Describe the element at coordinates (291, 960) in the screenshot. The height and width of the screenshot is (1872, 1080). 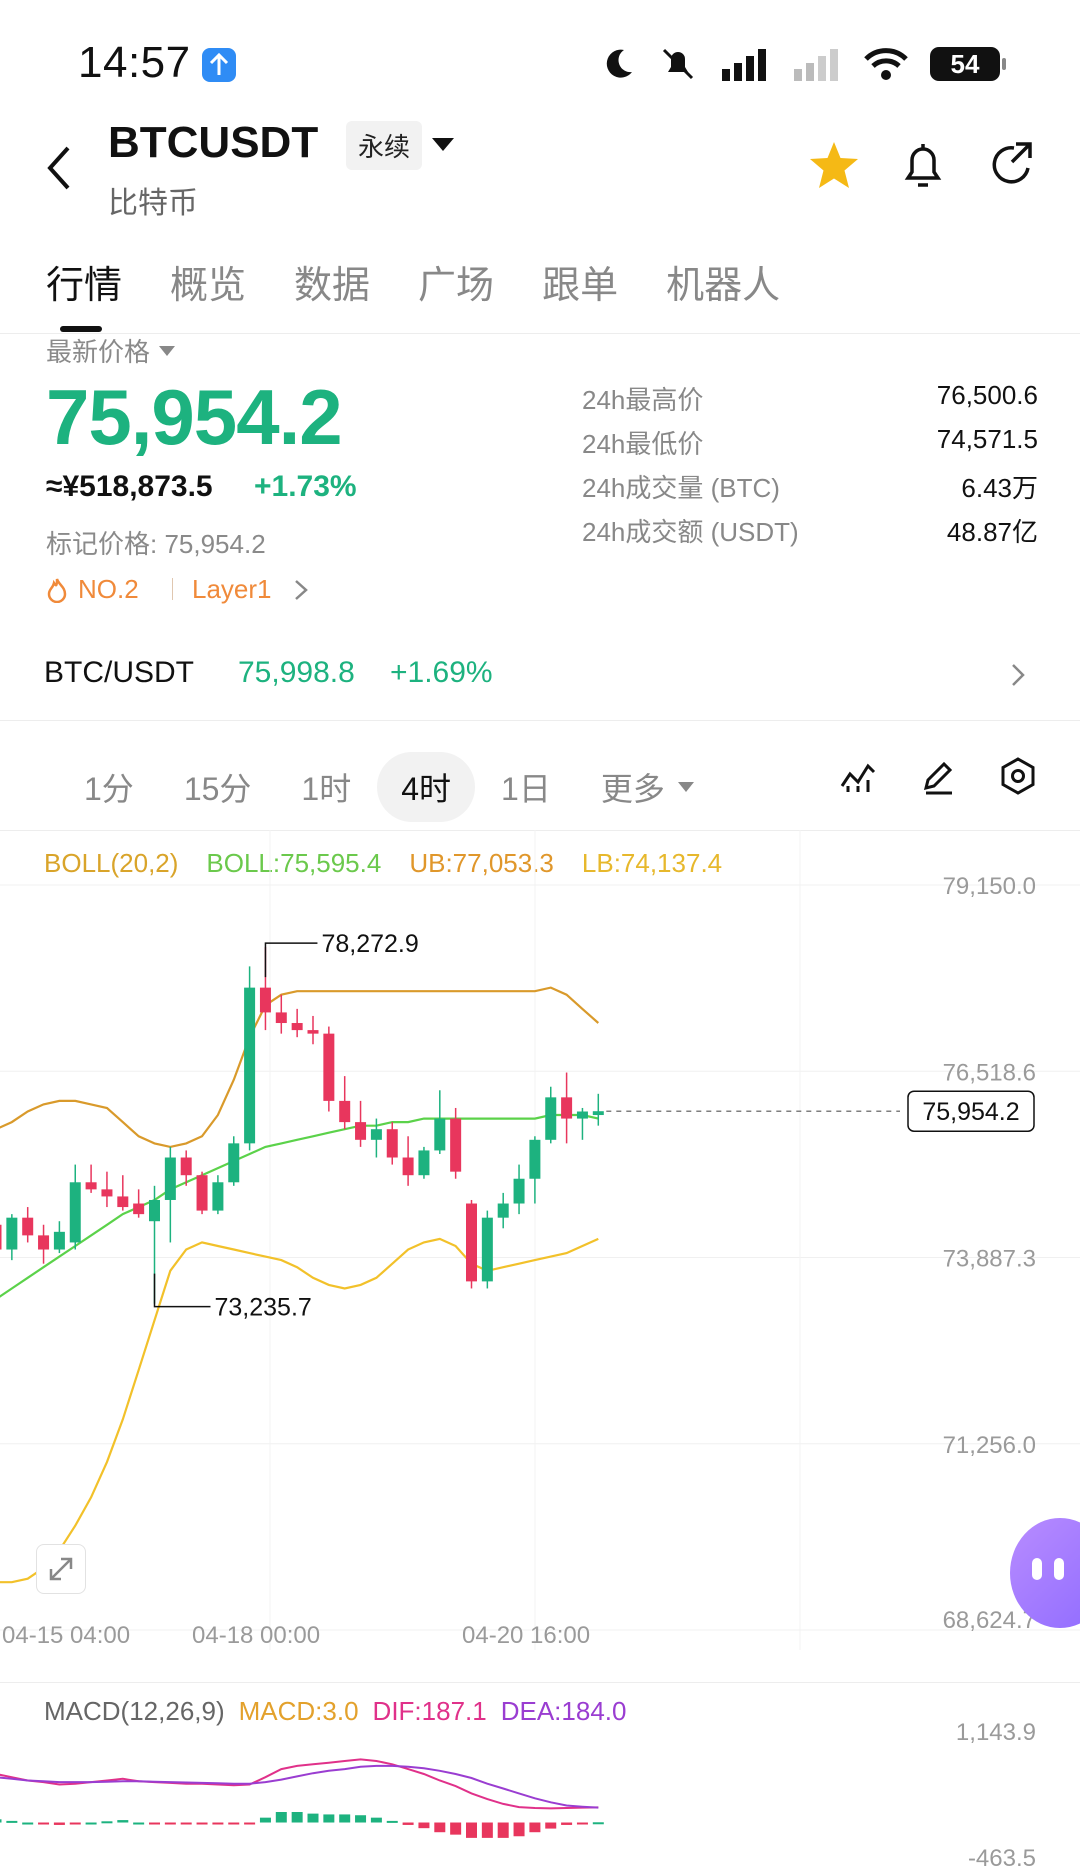
I see `high-marker-line` at that location.